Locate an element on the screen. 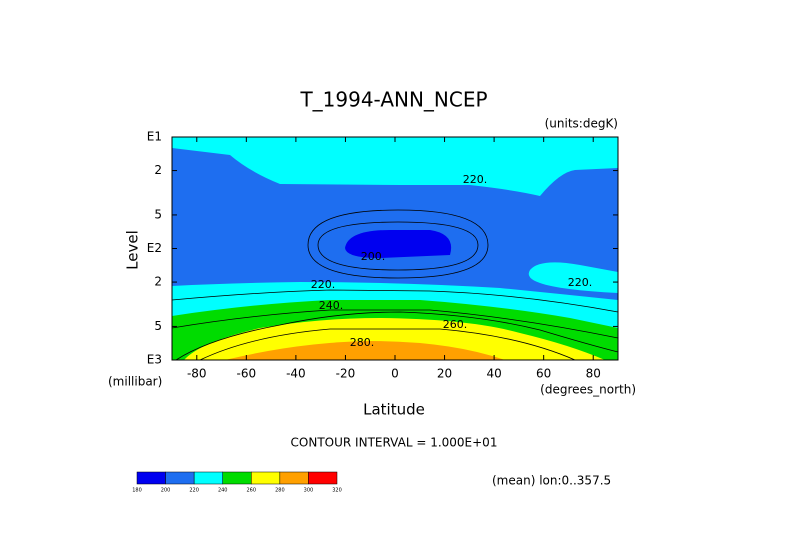  x-tick-label: -40 is located at coordinates (296, 374).